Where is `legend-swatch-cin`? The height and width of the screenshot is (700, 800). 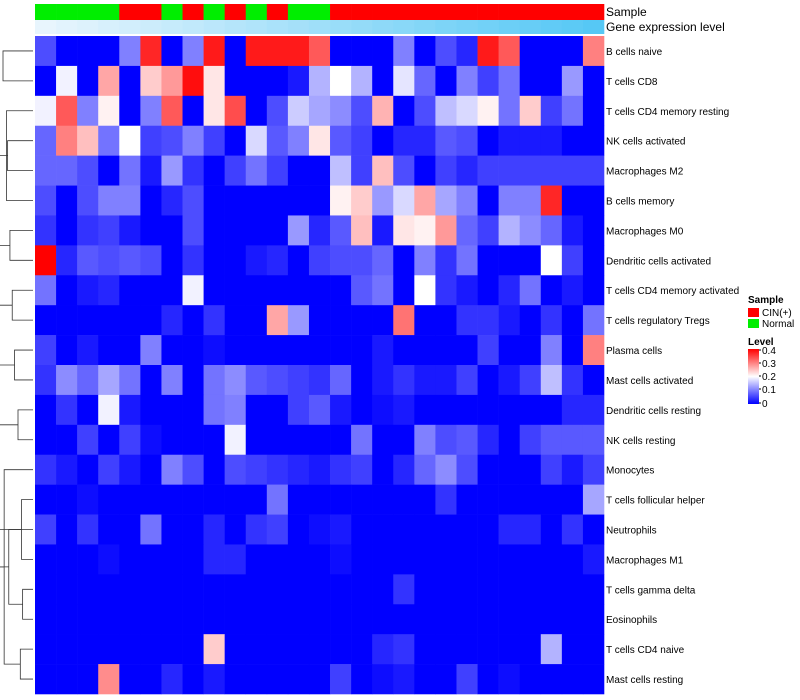 legend-swatch-cin is located at coordinates (753, 312).